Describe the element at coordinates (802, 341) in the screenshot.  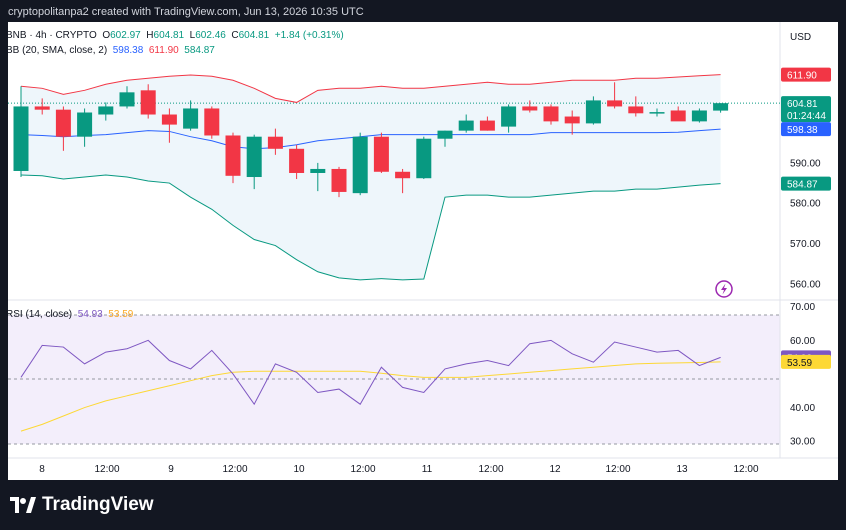
I see `rsi-tick-label: 60.00` at that location.